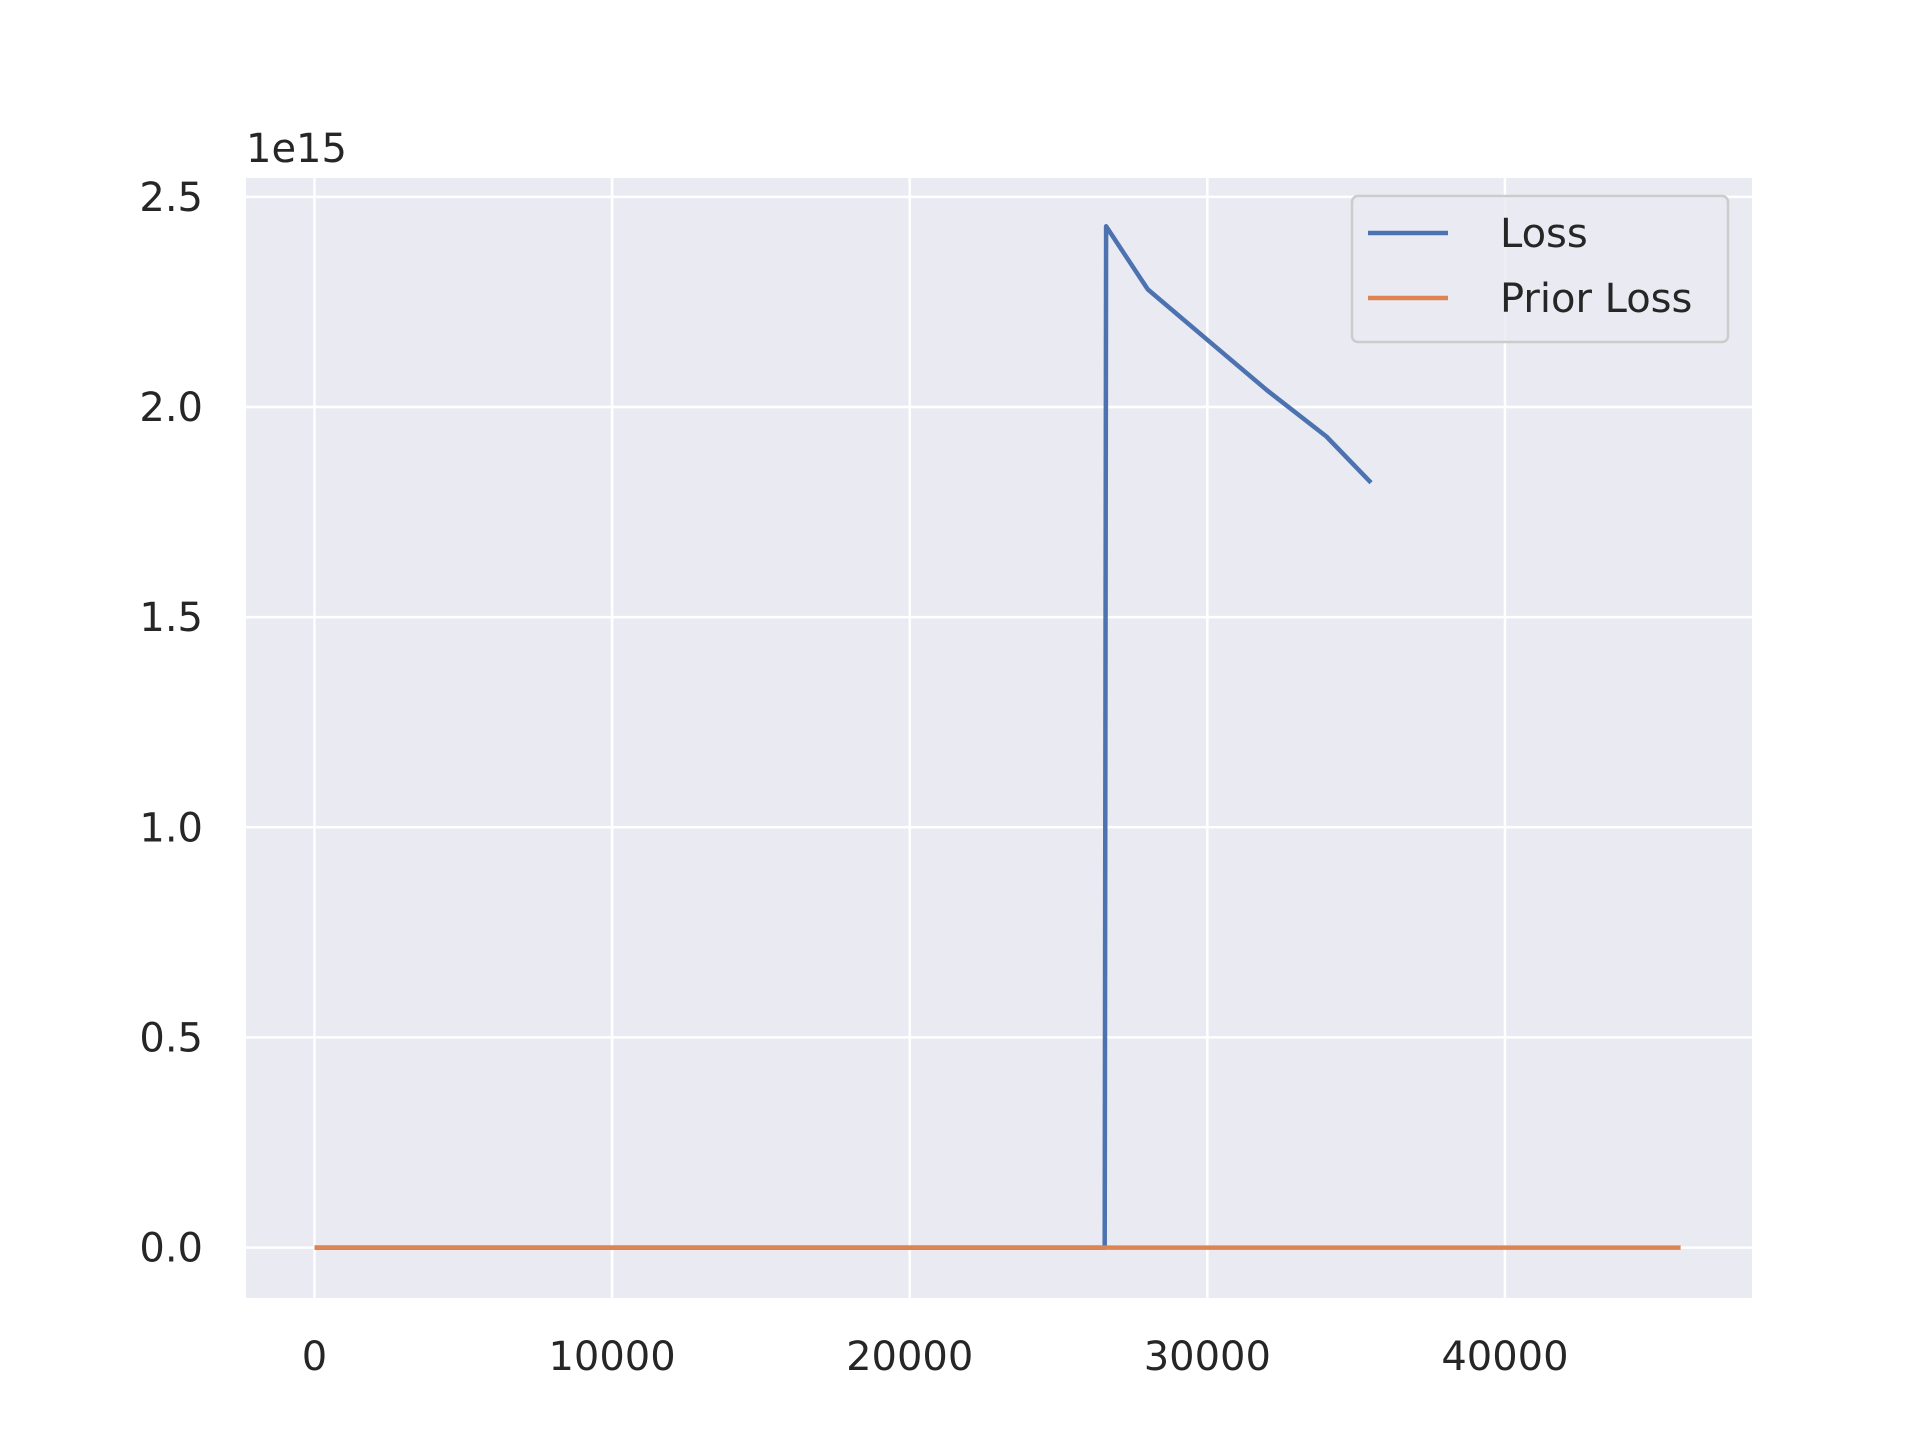 The width and height of the screenshot is (1920, 1440). Describe the element at coordinates (296, 149) in the screenshot. I see `y-axis-offset-label: 1e15` at that location.